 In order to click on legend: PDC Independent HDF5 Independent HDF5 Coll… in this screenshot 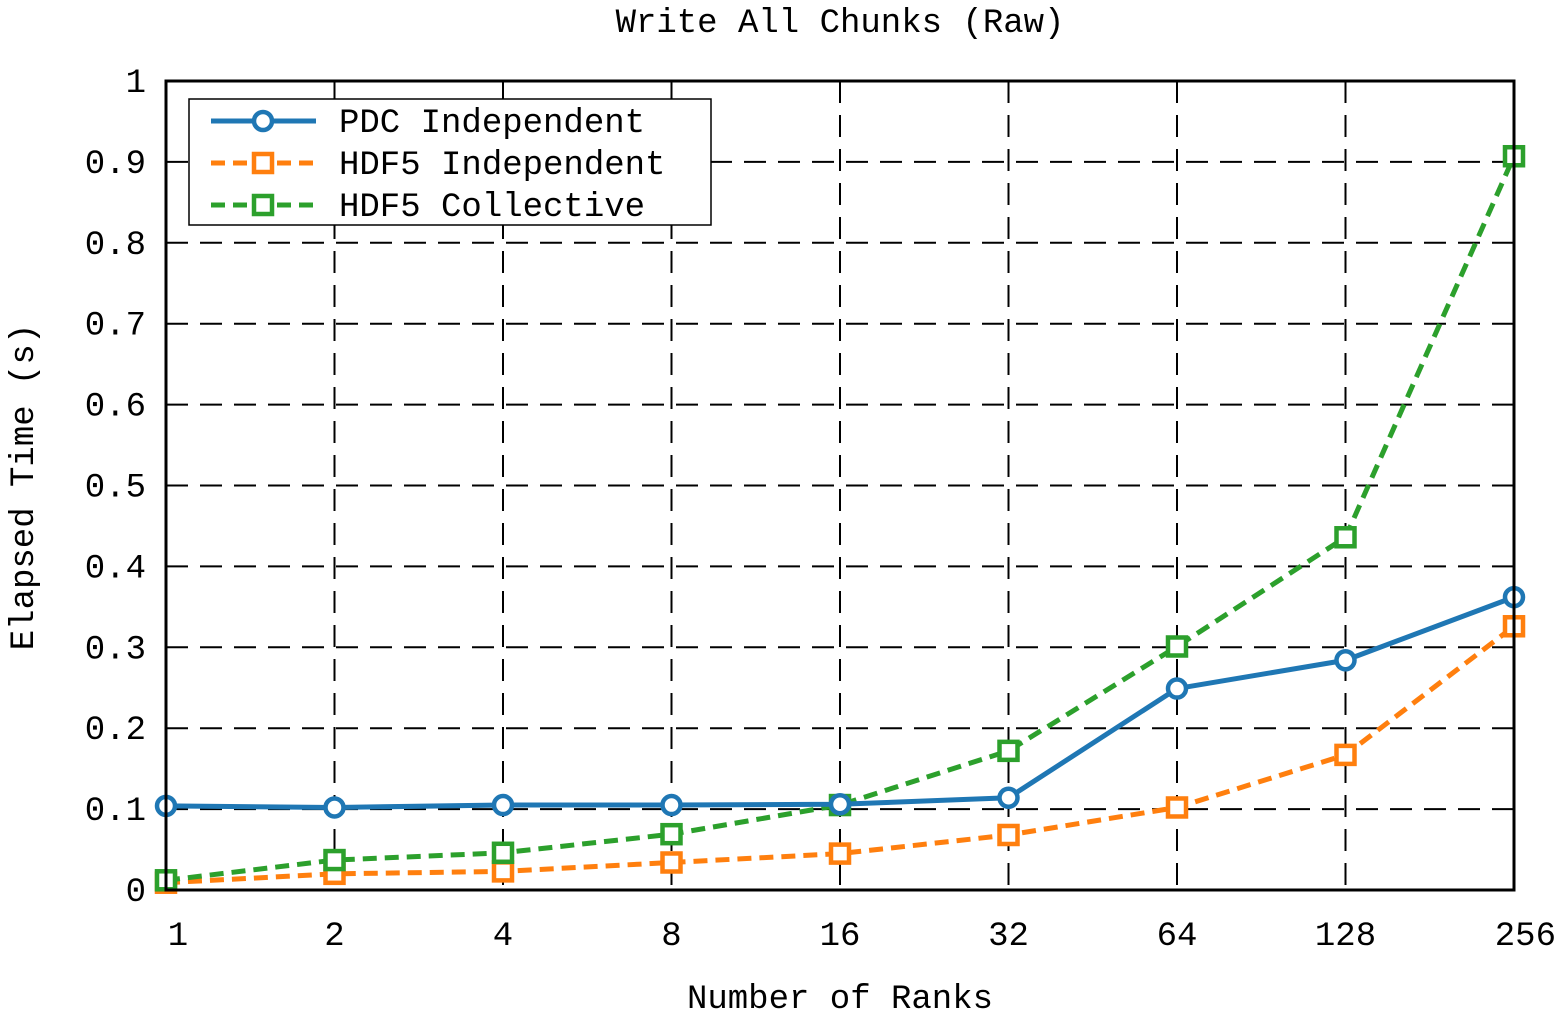, I will do `click(450, 162)`.